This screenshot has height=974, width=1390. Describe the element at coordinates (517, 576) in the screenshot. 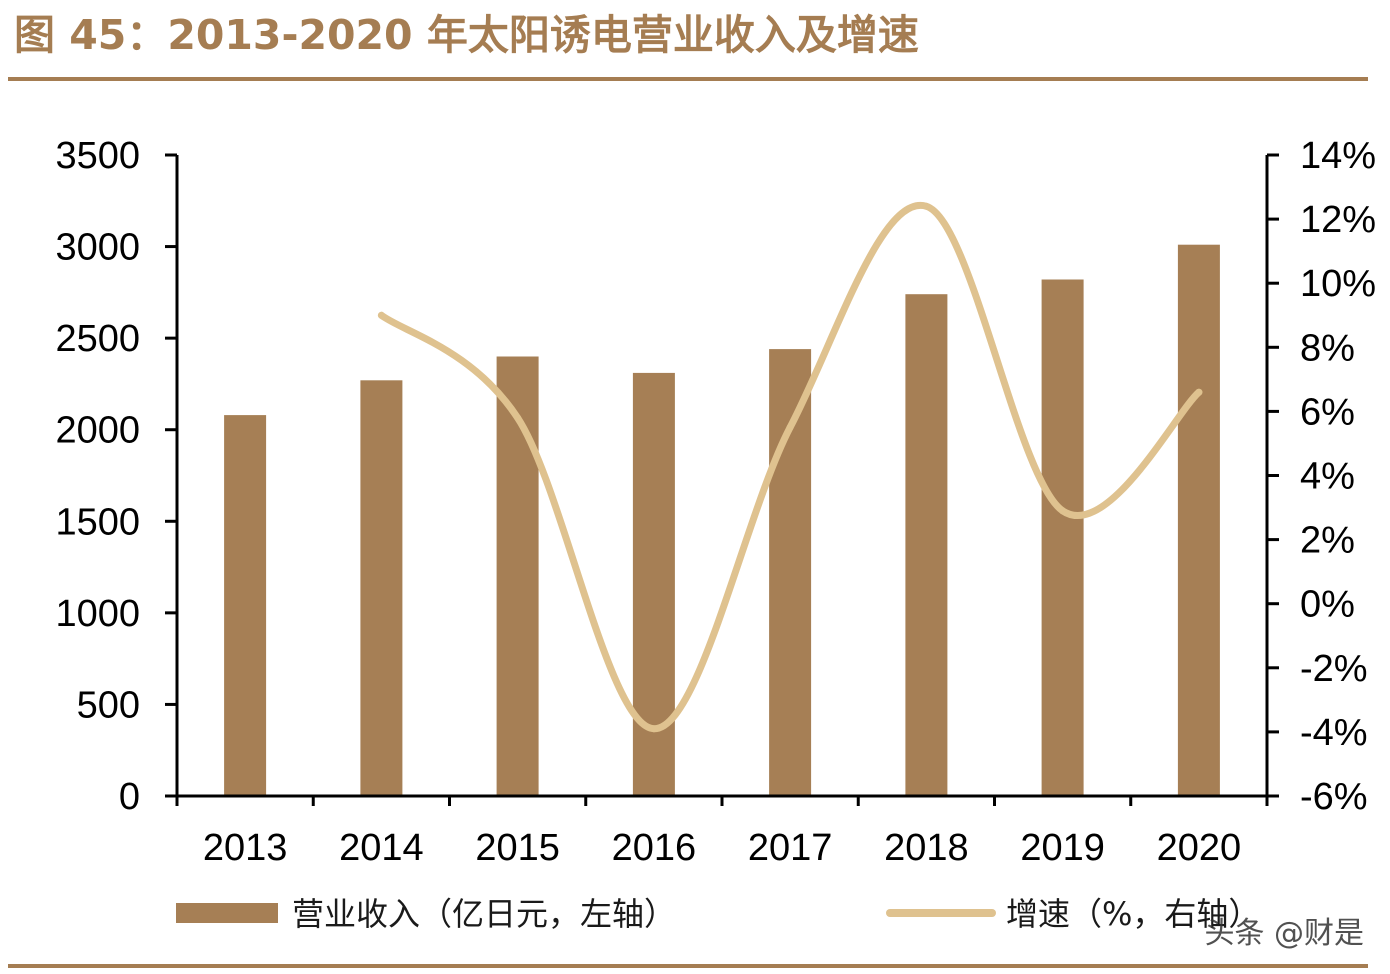

I see `bar-2015` at that location.